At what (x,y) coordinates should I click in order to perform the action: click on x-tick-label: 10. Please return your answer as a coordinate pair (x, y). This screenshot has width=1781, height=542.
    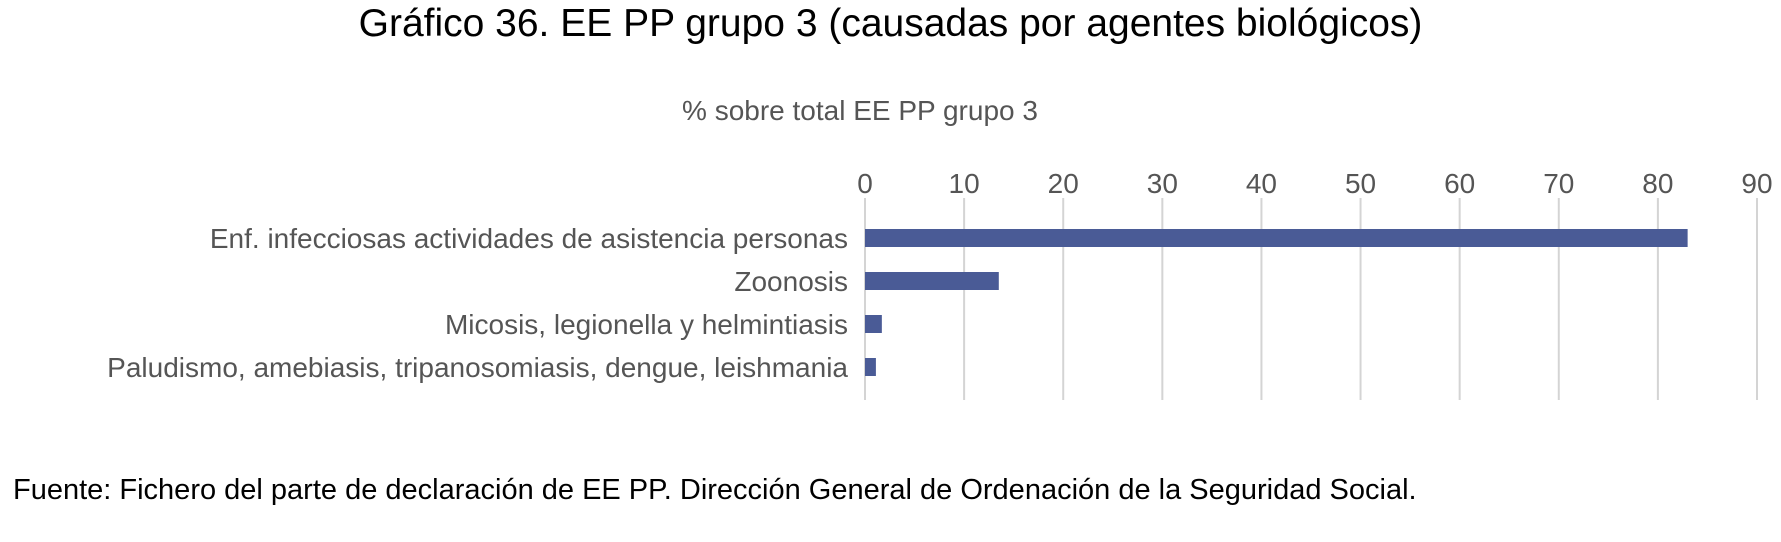
    Looking at the image, I should click on (964, 183).